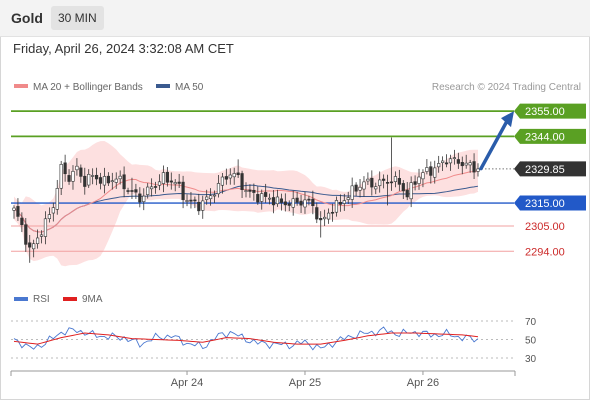 Image resolution: width=590 pixels, height=400 pixels. I want to click on credit-label: Research © 2024 Trading Central, so click(506, 87).